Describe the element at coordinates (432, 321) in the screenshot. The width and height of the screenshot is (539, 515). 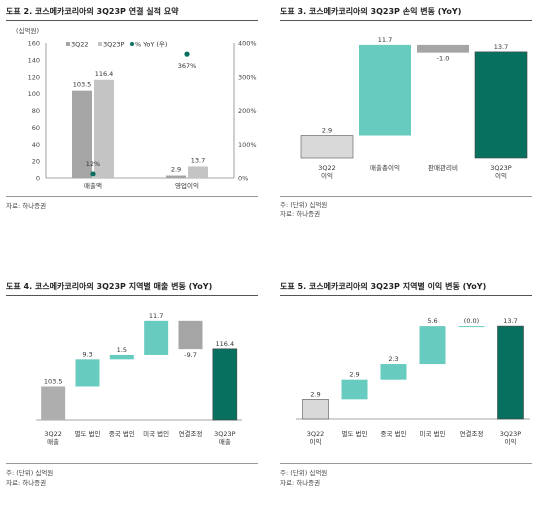
I see `bar-value-label: 5.6` at that location.